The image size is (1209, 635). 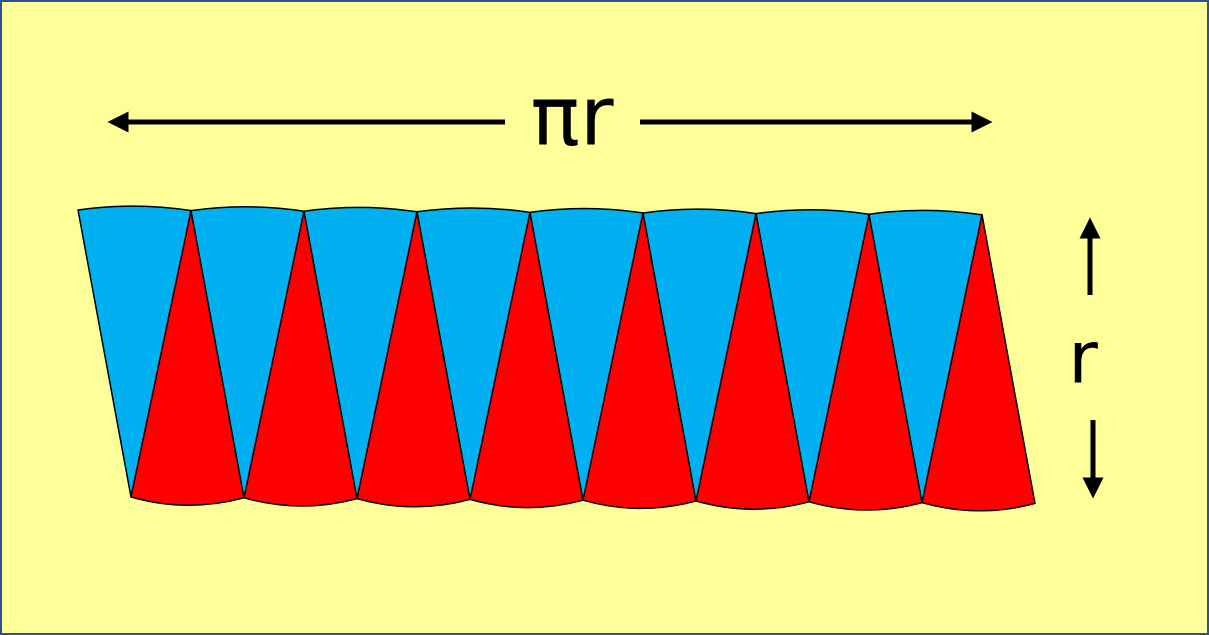 What do you see at coordinates (1083, 358) in the screenshot?
I see `height-label: r` at bounding box center [1083, 358].